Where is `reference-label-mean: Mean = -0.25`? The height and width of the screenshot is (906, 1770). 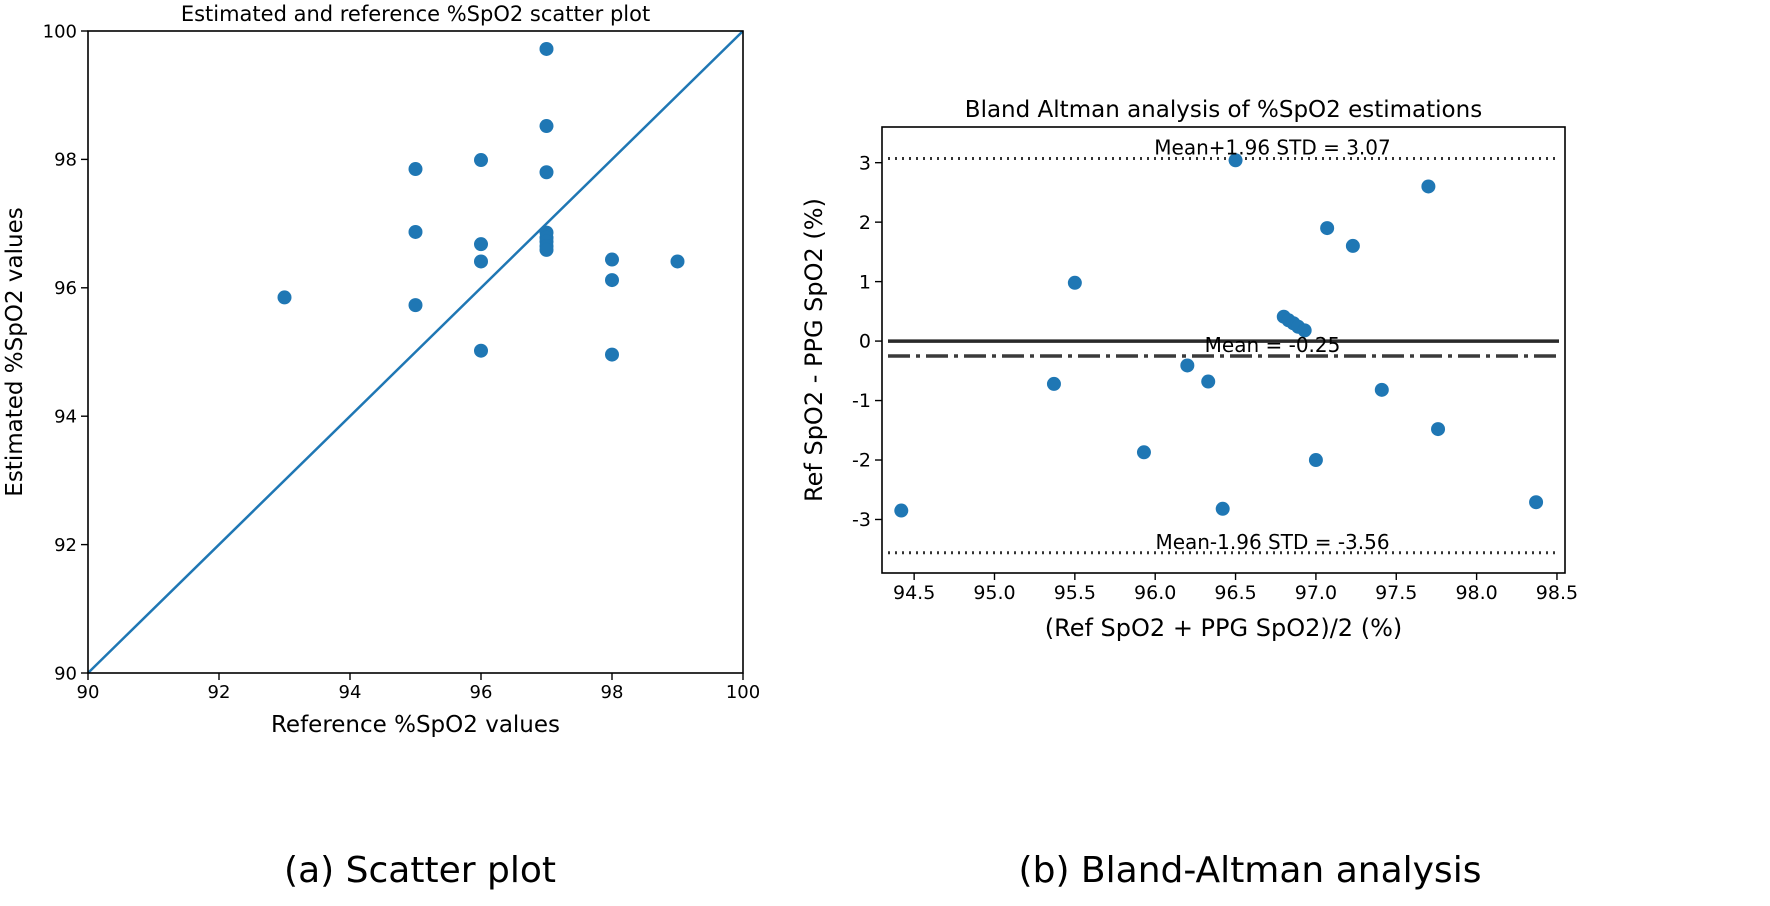
reference-label-mean: Mean = -0.25 is located at coordinates (1273, 345).